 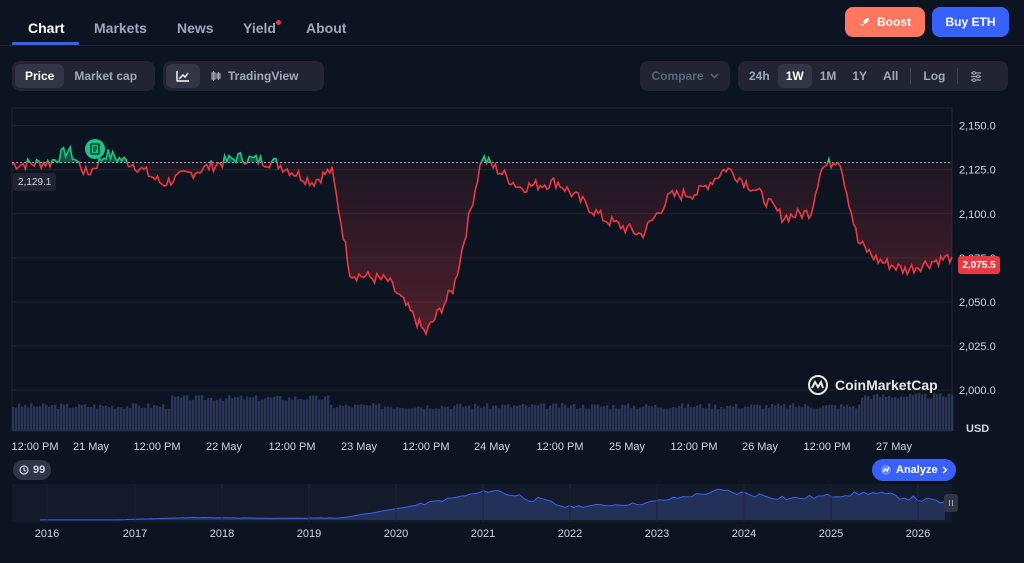 What do you see at coordinates (914, 470) in the screenshot?
I see `analyze-button: Analyze` at bounding box center [914, 470].